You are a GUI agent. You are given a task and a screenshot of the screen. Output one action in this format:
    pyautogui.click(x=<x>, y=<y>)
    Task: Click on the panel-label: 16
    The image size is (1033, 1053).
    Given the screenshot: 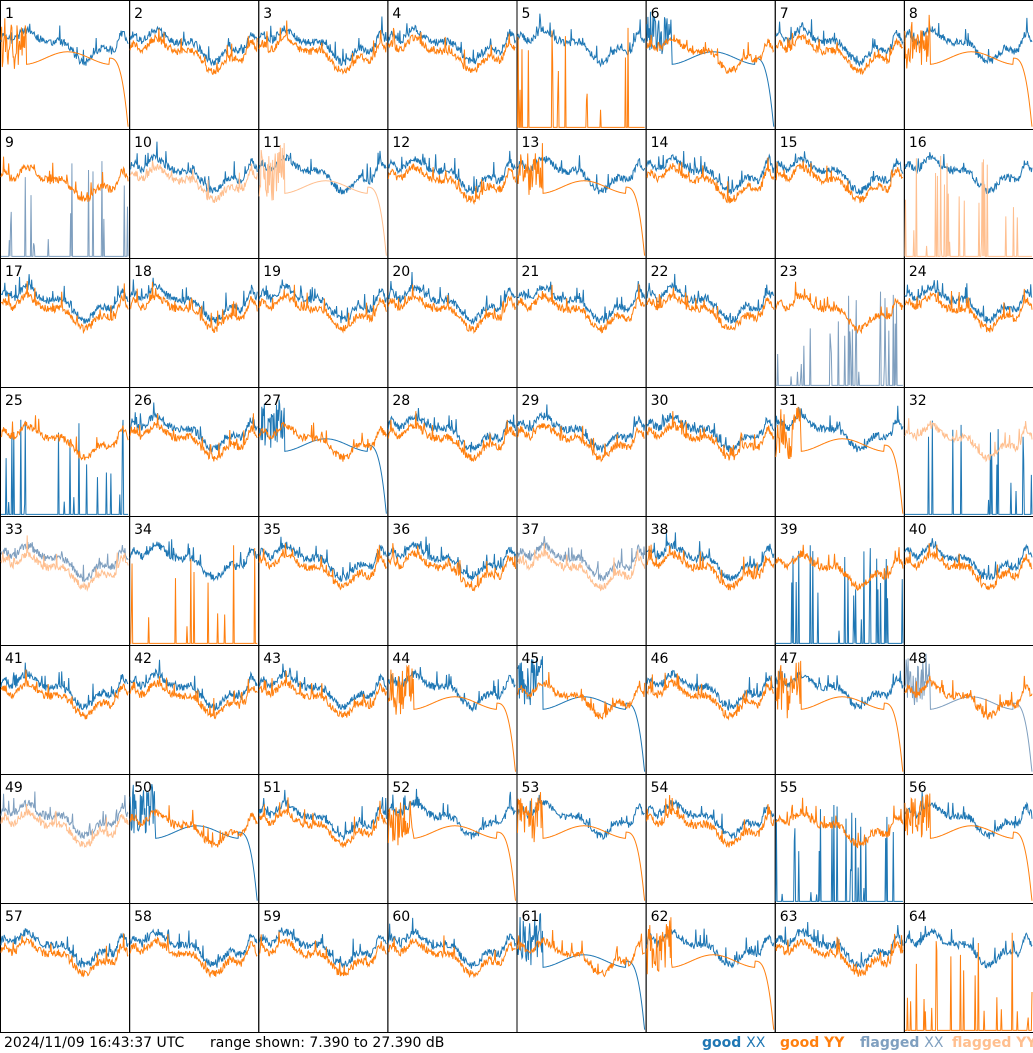 What is the action you would take?
    pyautogui.click(x=918, y=143)
    